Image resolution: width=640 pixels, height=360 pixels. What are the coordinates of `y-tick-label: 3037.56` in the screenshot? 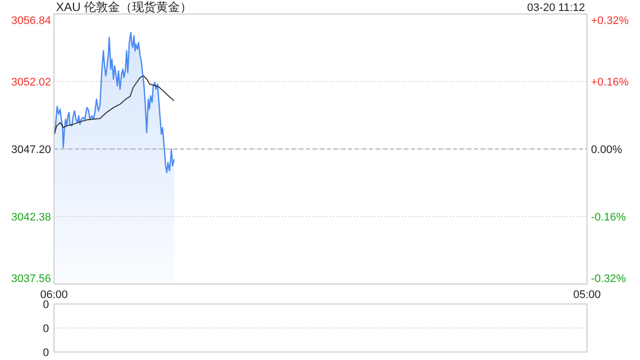 It's located at (31, 279).